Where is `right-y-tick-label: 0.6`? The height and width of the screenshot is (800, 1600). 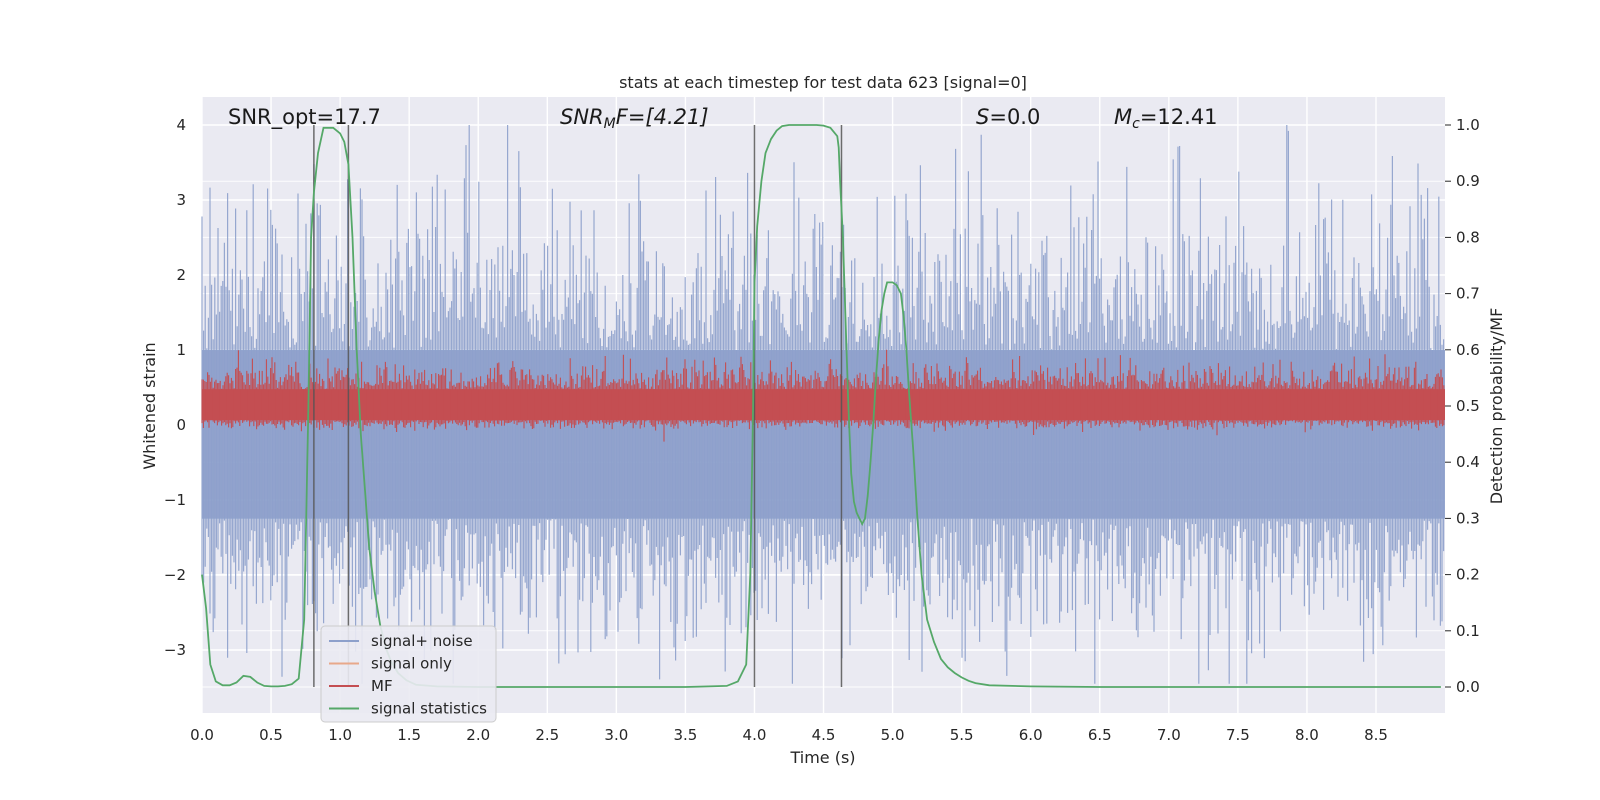
right-y-tick-label: 0.6 is located at coordinates (1468, 350).